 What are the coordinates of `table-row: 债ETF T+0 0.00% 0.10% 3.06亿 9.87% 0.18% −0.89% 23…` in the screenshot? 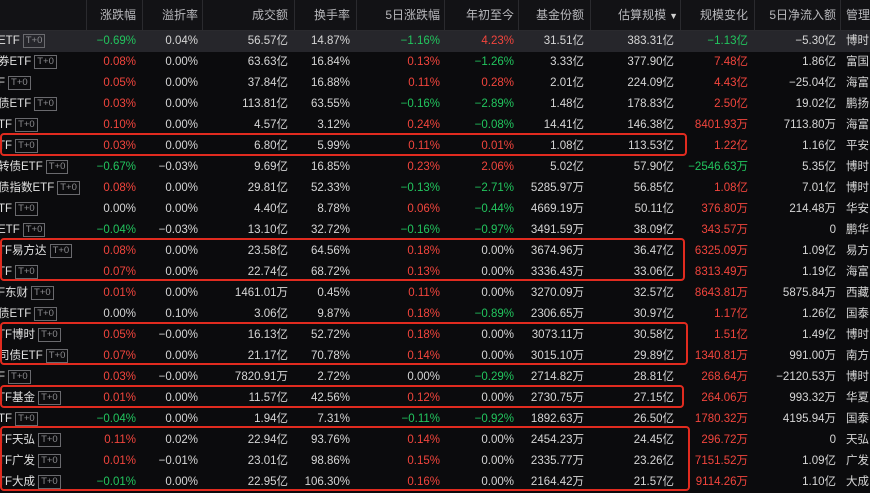 It's located at (435, 314).